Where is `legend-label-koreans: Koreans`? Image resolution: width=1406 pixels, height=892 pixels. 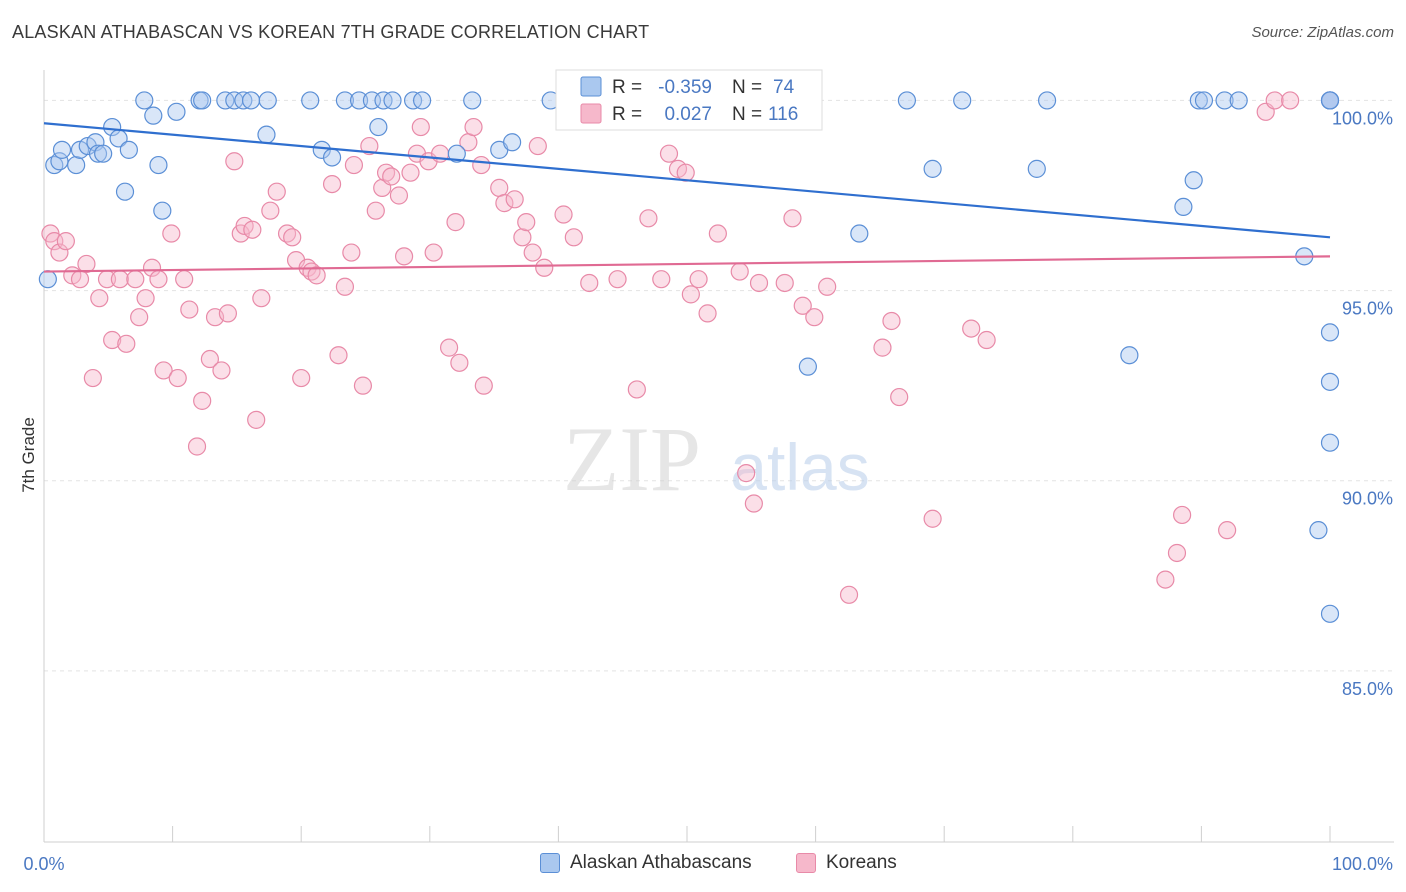
legend-label-koreans: Koreans is located at coordinates (861, 862).